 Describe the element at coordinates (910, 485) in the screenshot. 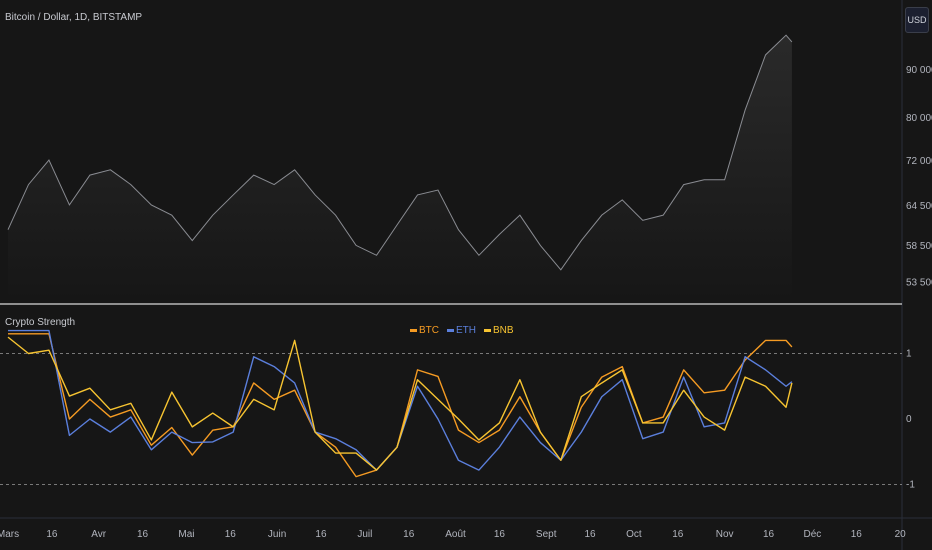

I see `indicator-tick-label: -1` at that location.